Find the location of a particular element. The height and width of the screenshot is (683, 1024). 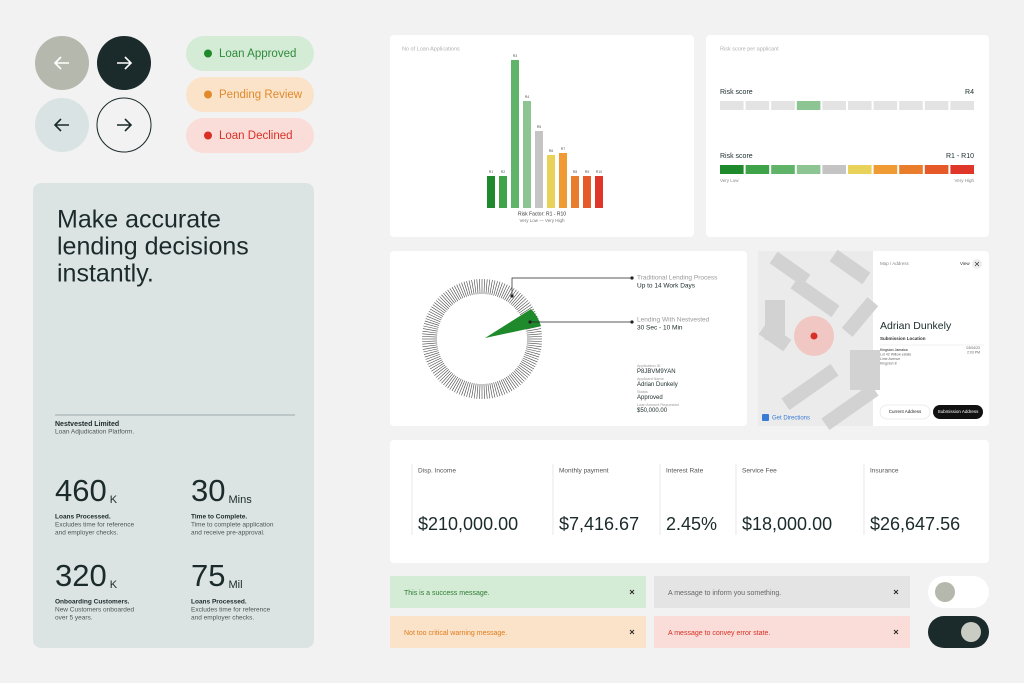

application-value: Adrian Dunkely is located at coordinates (657, 385).